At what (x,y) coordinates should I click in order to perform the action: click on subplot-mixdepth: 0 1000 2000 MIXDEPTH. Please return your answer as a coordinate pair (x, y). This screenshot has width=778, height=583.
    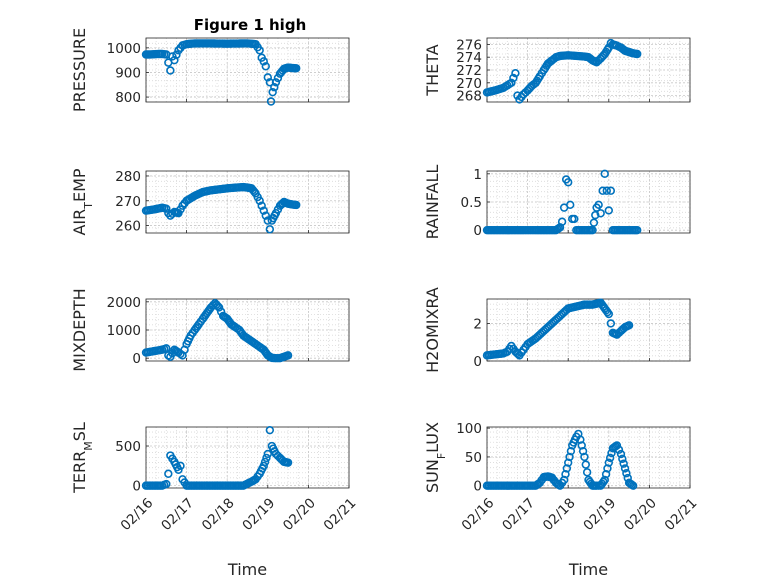
    Looking at the image, I should click on (210, 330).